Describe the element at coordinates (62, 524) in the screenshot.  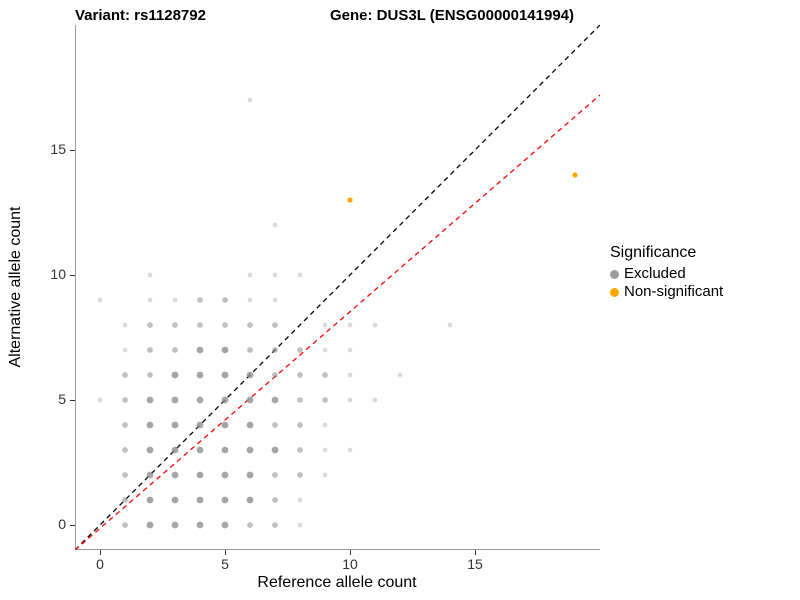
I see `y-tick-label: 0` at that location.